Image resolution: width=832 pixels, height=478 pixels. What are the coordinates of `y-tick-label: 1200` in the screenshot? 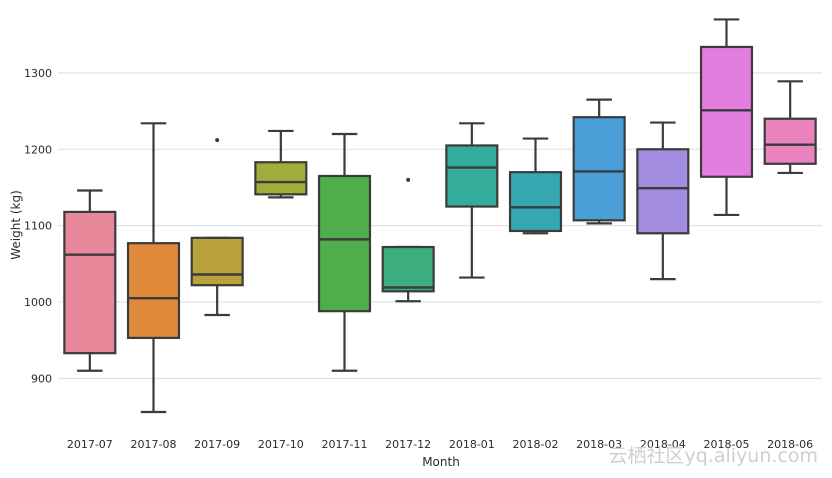 It's located at (38, 149).